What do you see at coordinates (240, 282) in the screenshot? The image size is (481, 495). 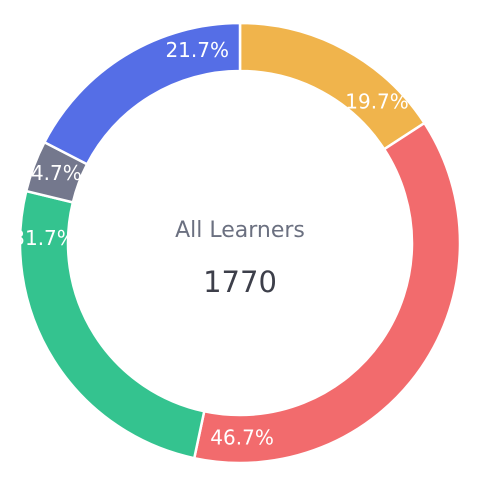 I see `center-value: 1770` at bounding box center [240, 282].